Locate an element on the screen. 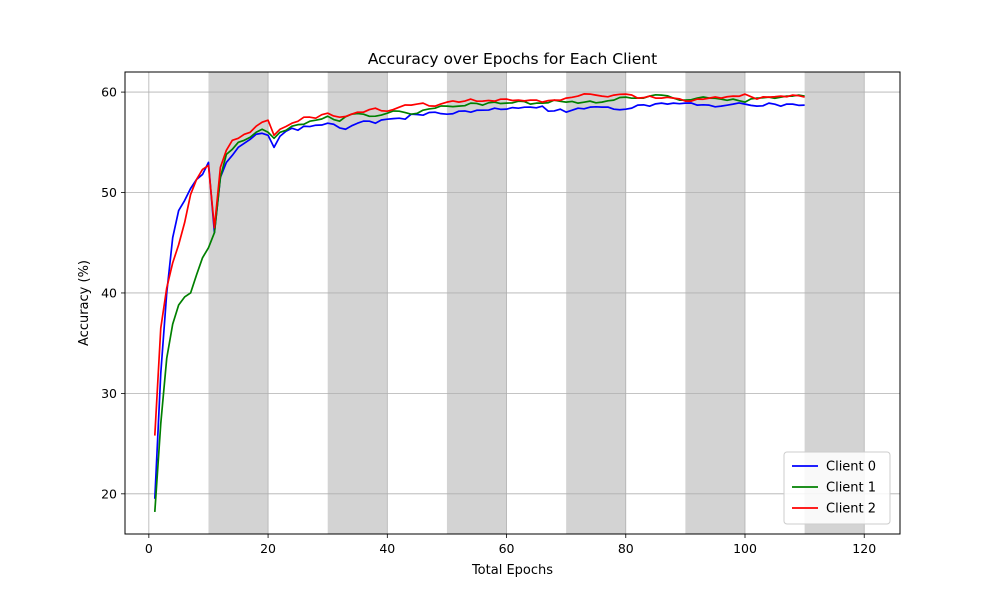 The height and width of the screenshot is (600, 1000). legend-box is located at coordinates (837, 488).